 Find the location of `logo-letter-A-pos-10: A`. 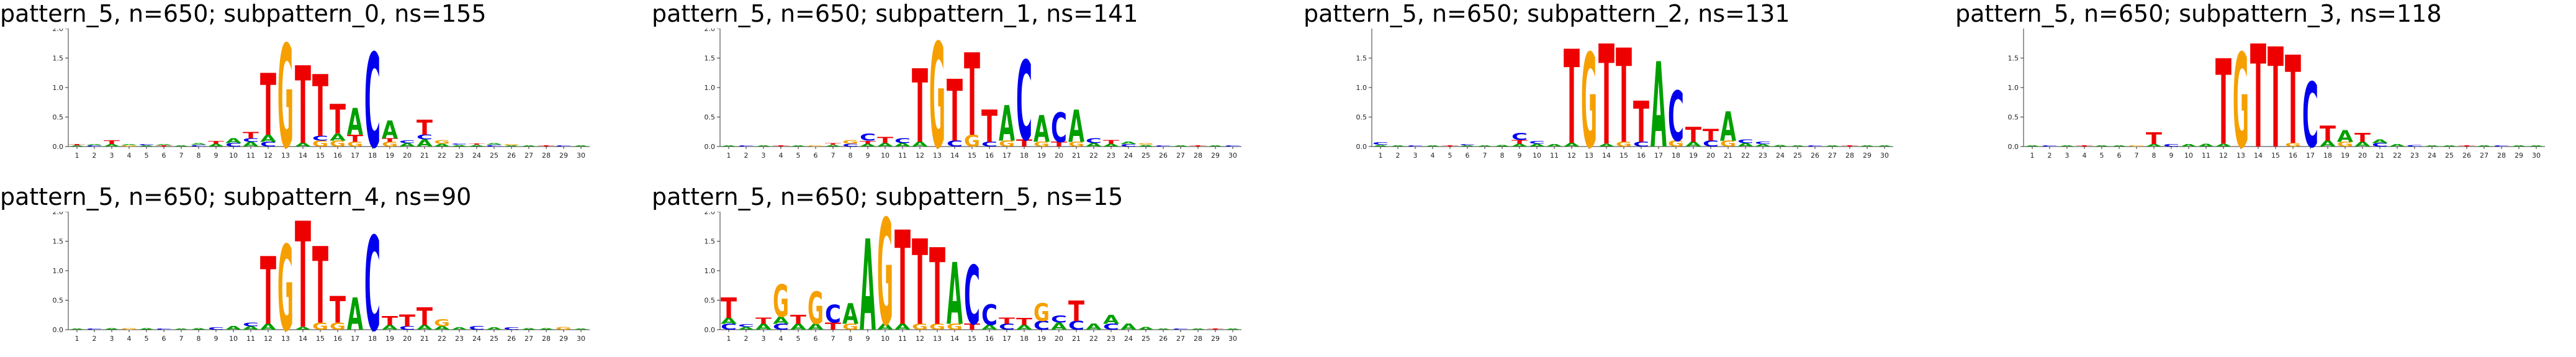

logo-letter-A-pos-10: A is located at coordinates (233, 328).